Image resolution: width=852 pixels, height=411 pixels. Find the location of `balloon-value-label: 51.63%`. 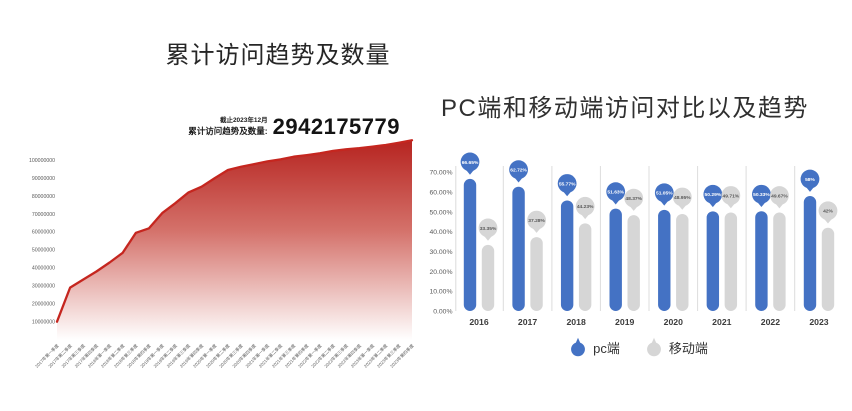

balloon-value-label: 51.63% is located at coordinates (615, 193).